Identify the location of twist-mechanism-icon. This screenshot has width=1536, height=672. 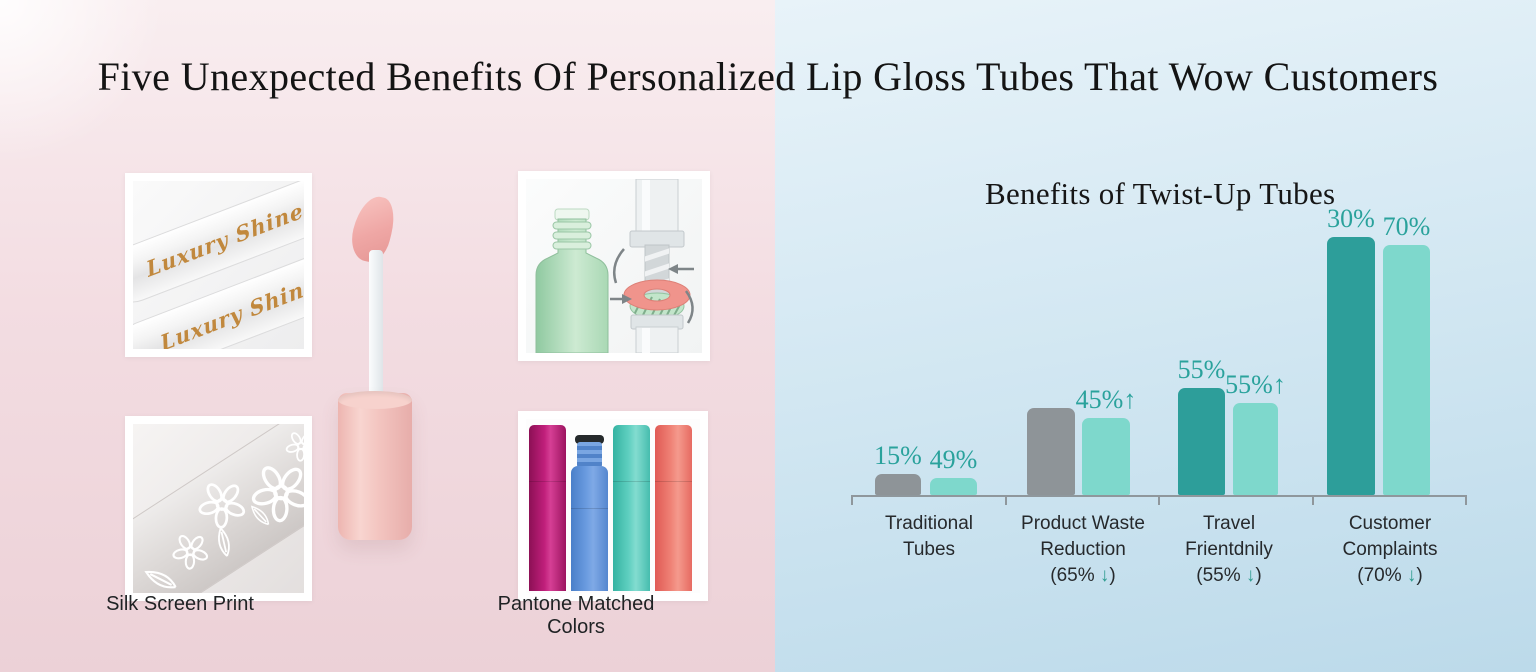
(614, 266).